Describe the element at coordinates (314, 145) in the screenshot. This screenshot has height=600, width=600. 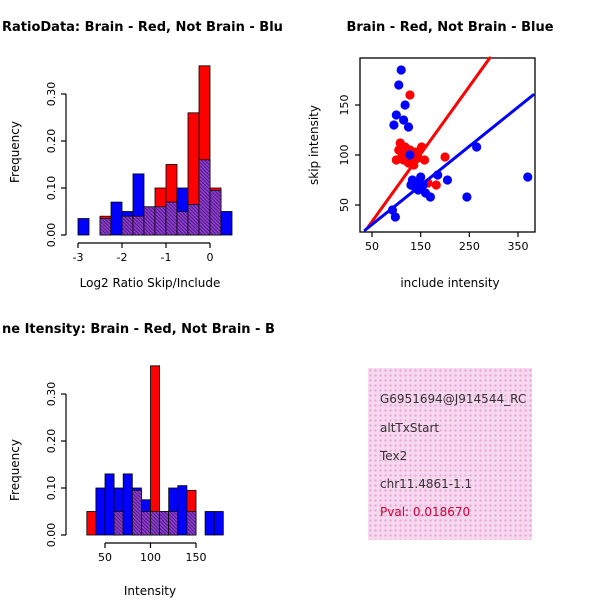
I see `scatter-ylabel: skip intensity` at that location.